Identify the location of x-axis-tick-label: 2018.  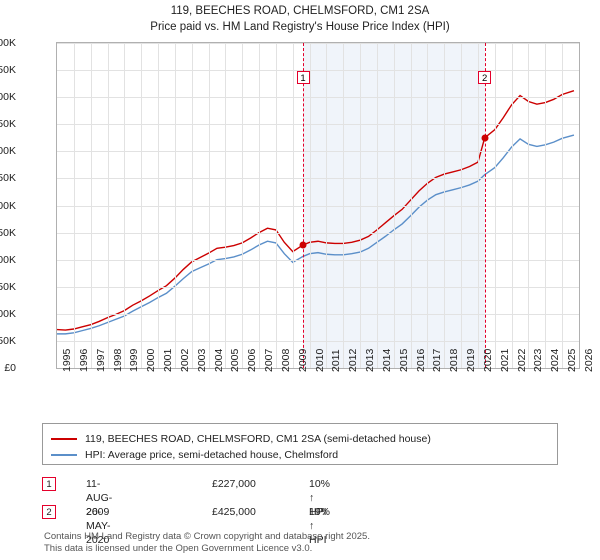
(454, 360).